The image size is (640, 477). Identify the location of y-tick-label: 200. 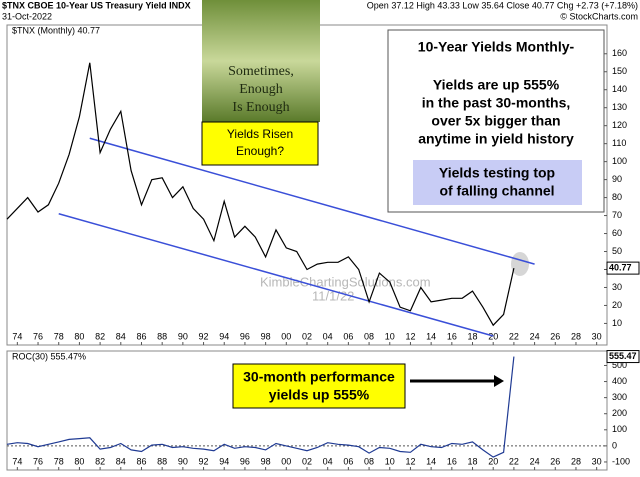
(619, 413).